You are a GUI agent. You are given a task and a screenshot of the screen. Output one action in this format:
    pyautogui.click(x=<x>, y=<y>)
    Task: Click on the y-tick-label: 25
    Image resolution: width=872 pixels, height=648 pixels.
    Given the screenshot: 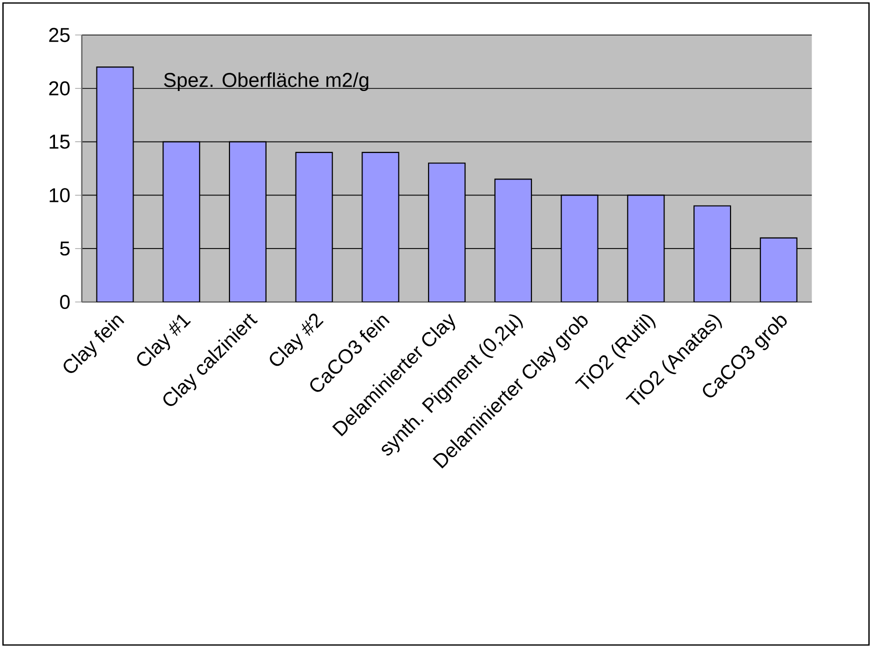 What is the action you would take?
    pyautogui.click(x=59, y=35)
    